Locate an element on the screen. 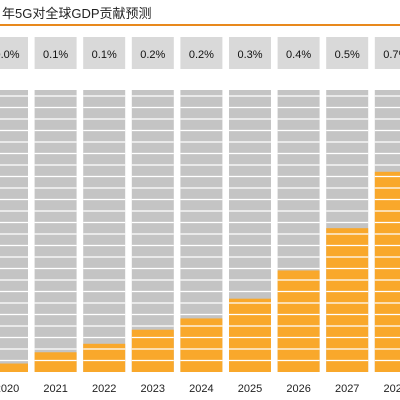  x-tick-label: 2027 is located at coordinates (347, 389).